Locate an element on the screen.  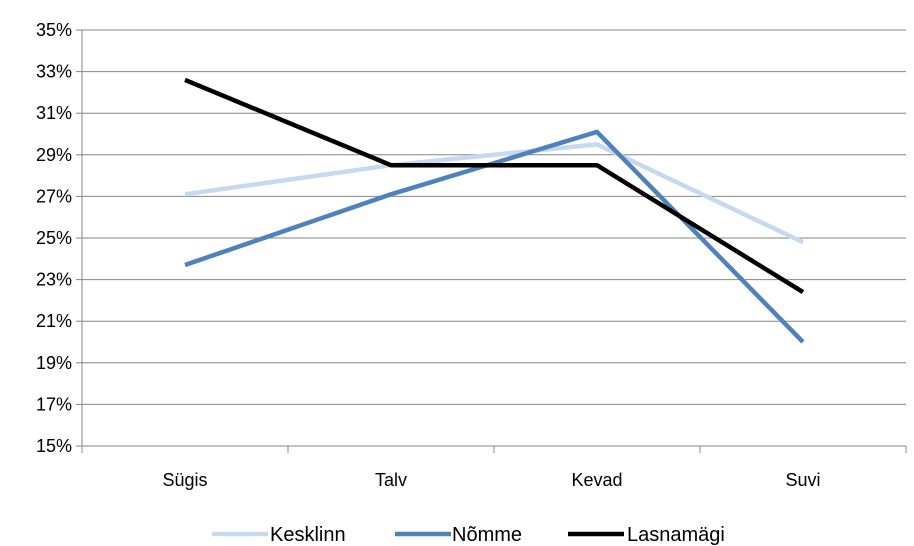
y-tick-label: 21% is located at coordinates (54, 321).